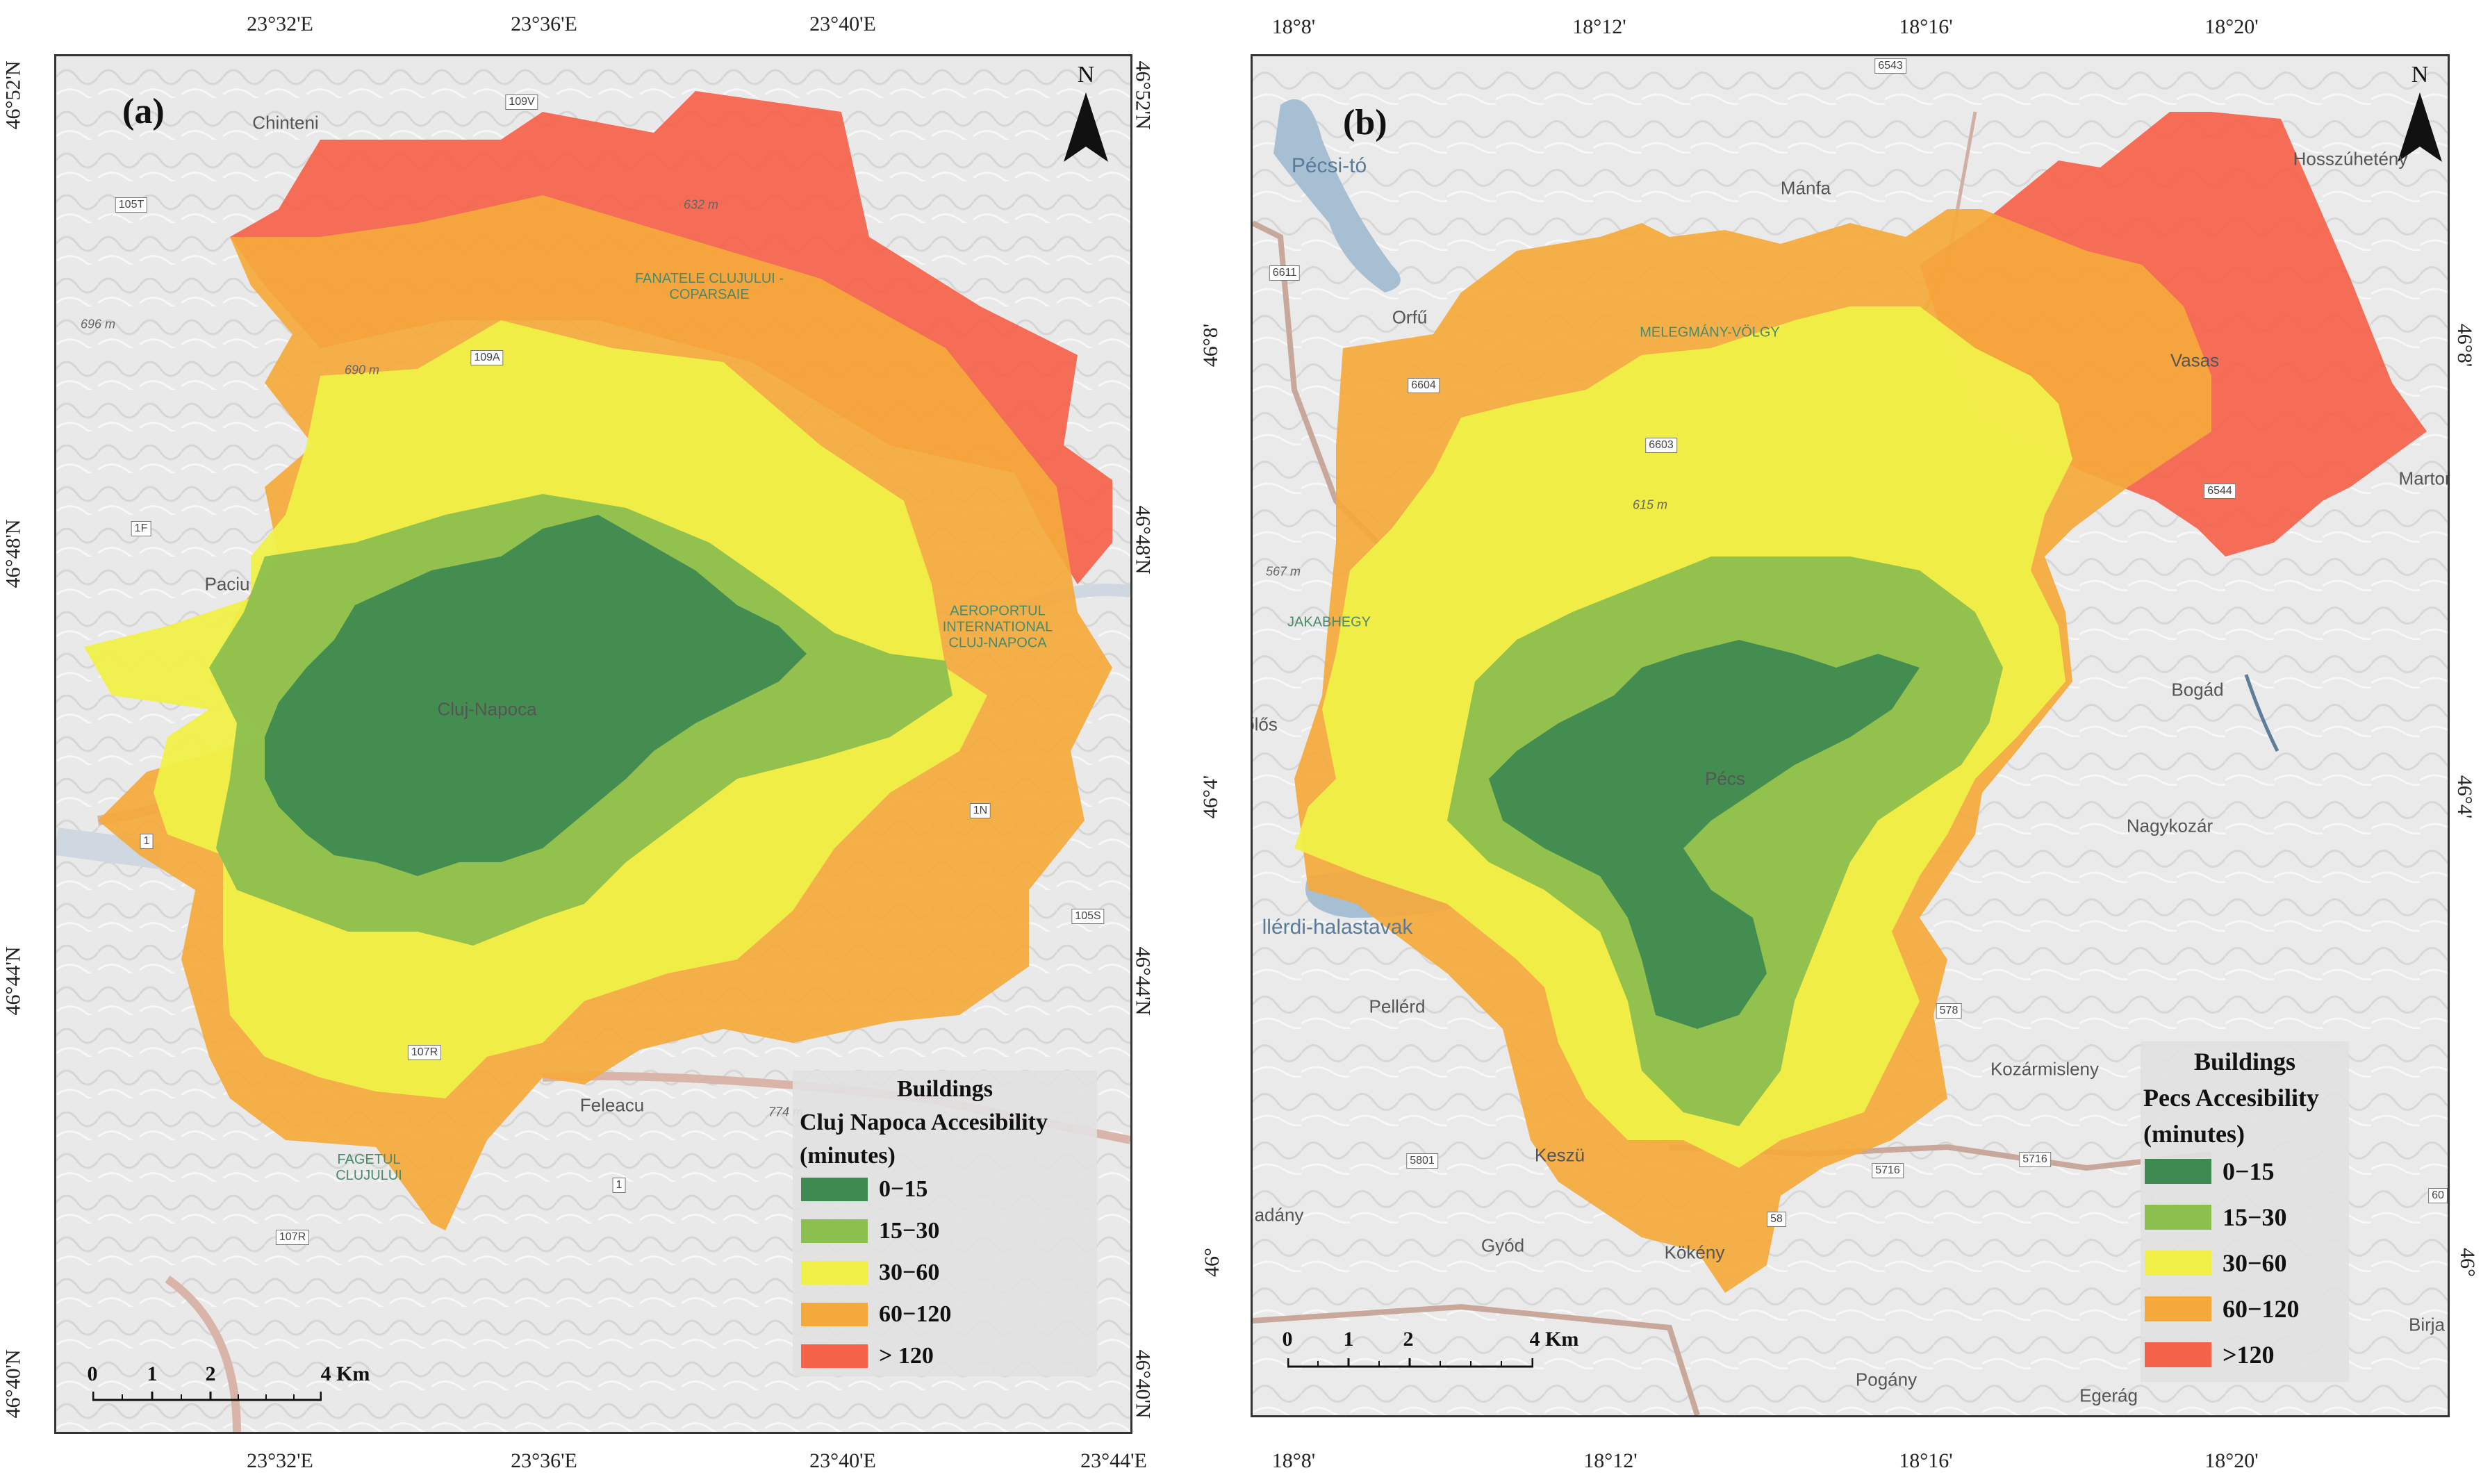  Describe the element at coordinates (2465, 797) in the screenshot. I see `tick-right-b-2: 46°4'` at that location.